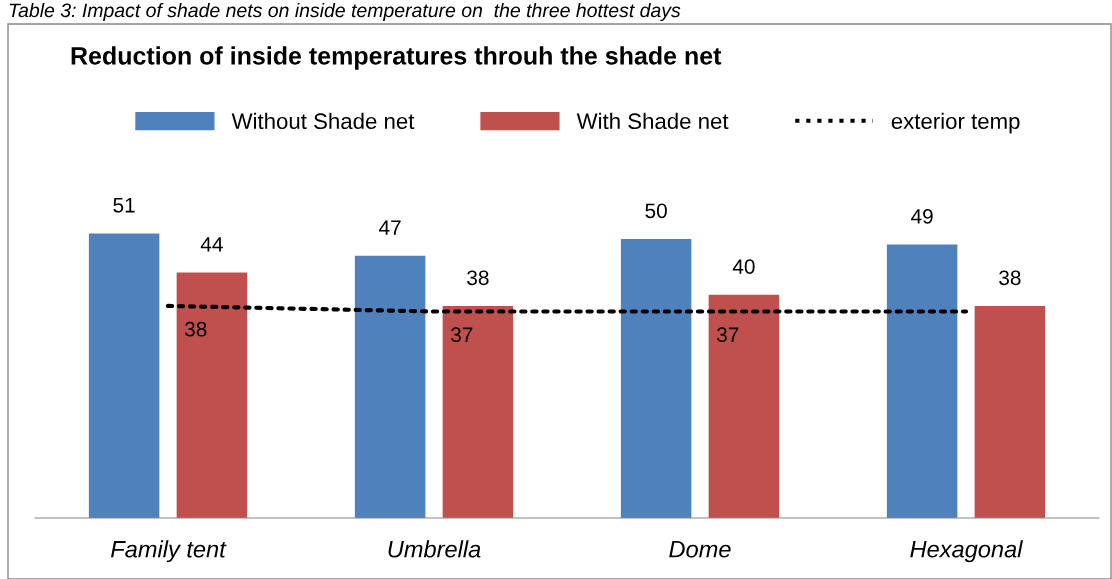 Image resolution: width=1112 pixels, height=579 pixels. Describe the element at coordinates (700, 549) in the screenshot. I see `x-tick-label: Dome` at that location.